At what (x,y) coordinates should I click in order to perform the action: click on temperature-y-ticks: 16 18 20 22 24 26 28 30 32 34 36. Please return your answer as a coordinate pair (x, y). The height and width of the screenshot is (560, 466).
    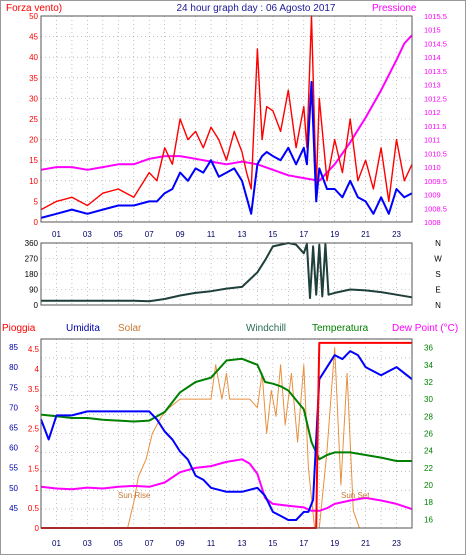
    Looking at the image, I should click on (428, 434).